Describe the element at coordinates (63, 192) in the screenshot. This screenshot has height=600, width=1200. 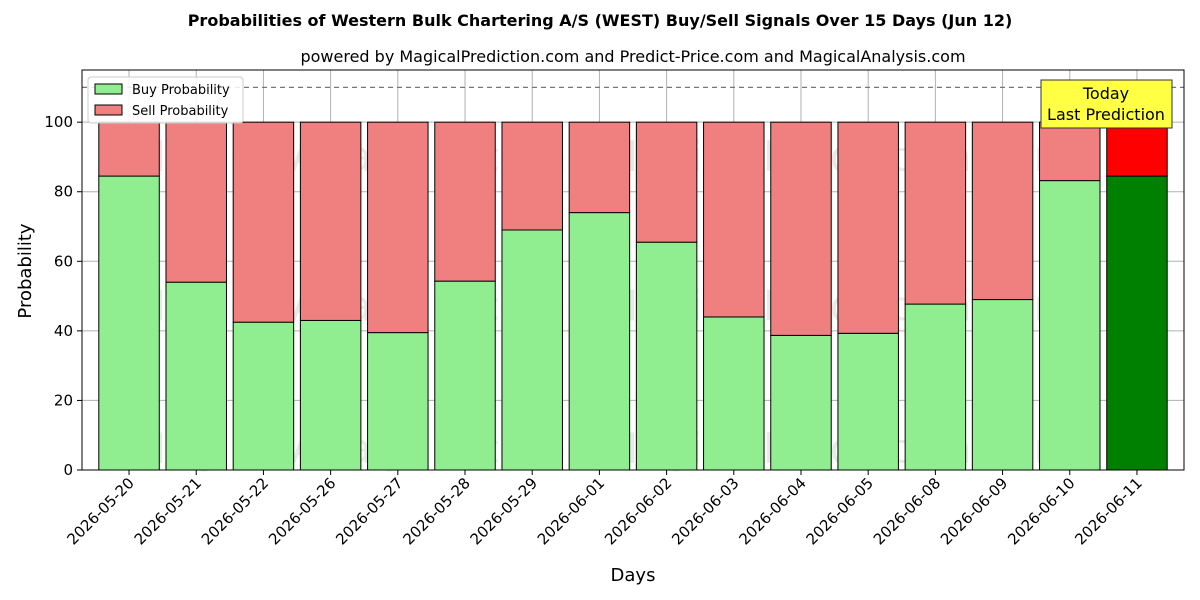
I see `y-tick-label: 80` at that location.